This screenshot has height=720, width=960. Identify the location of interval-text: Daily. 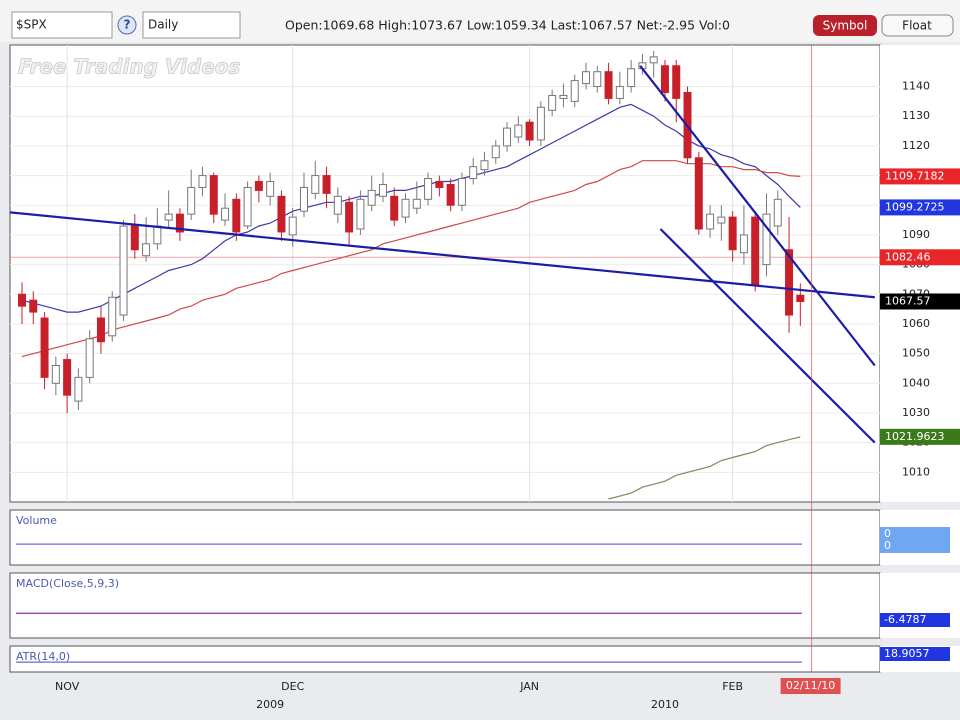
(163, 25).